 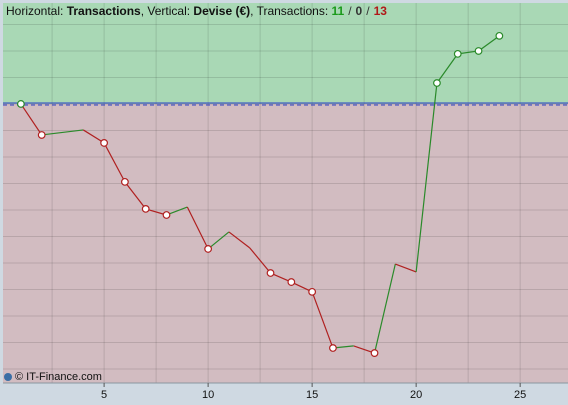 What do you see at coordinates (520, 395) in the screenshot?
I see `x-tick-label: 25` at bounding box center [520, 395].